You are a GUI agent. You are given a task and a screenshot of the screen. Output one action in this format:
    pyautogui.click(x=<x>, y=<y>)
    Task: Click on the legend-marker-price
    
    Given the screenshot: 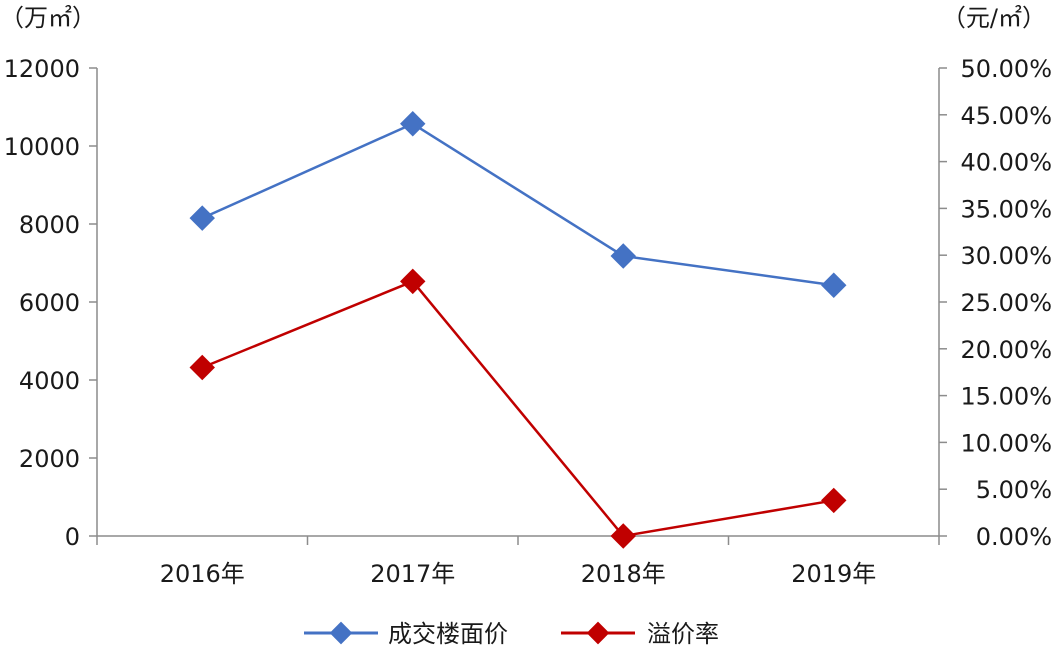 What is the action you would take?
    pyautogui.click(x=341, y=633)
    